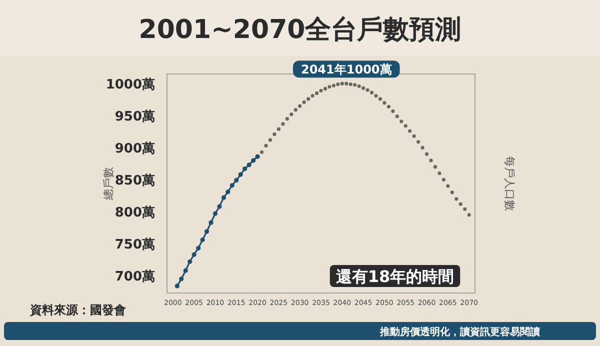 The width and height of the screenshot is (600, 346). Describe the element at coordinates (130, 85) in the screenshot. I see `y-tick-label: 1000萬` at that location.